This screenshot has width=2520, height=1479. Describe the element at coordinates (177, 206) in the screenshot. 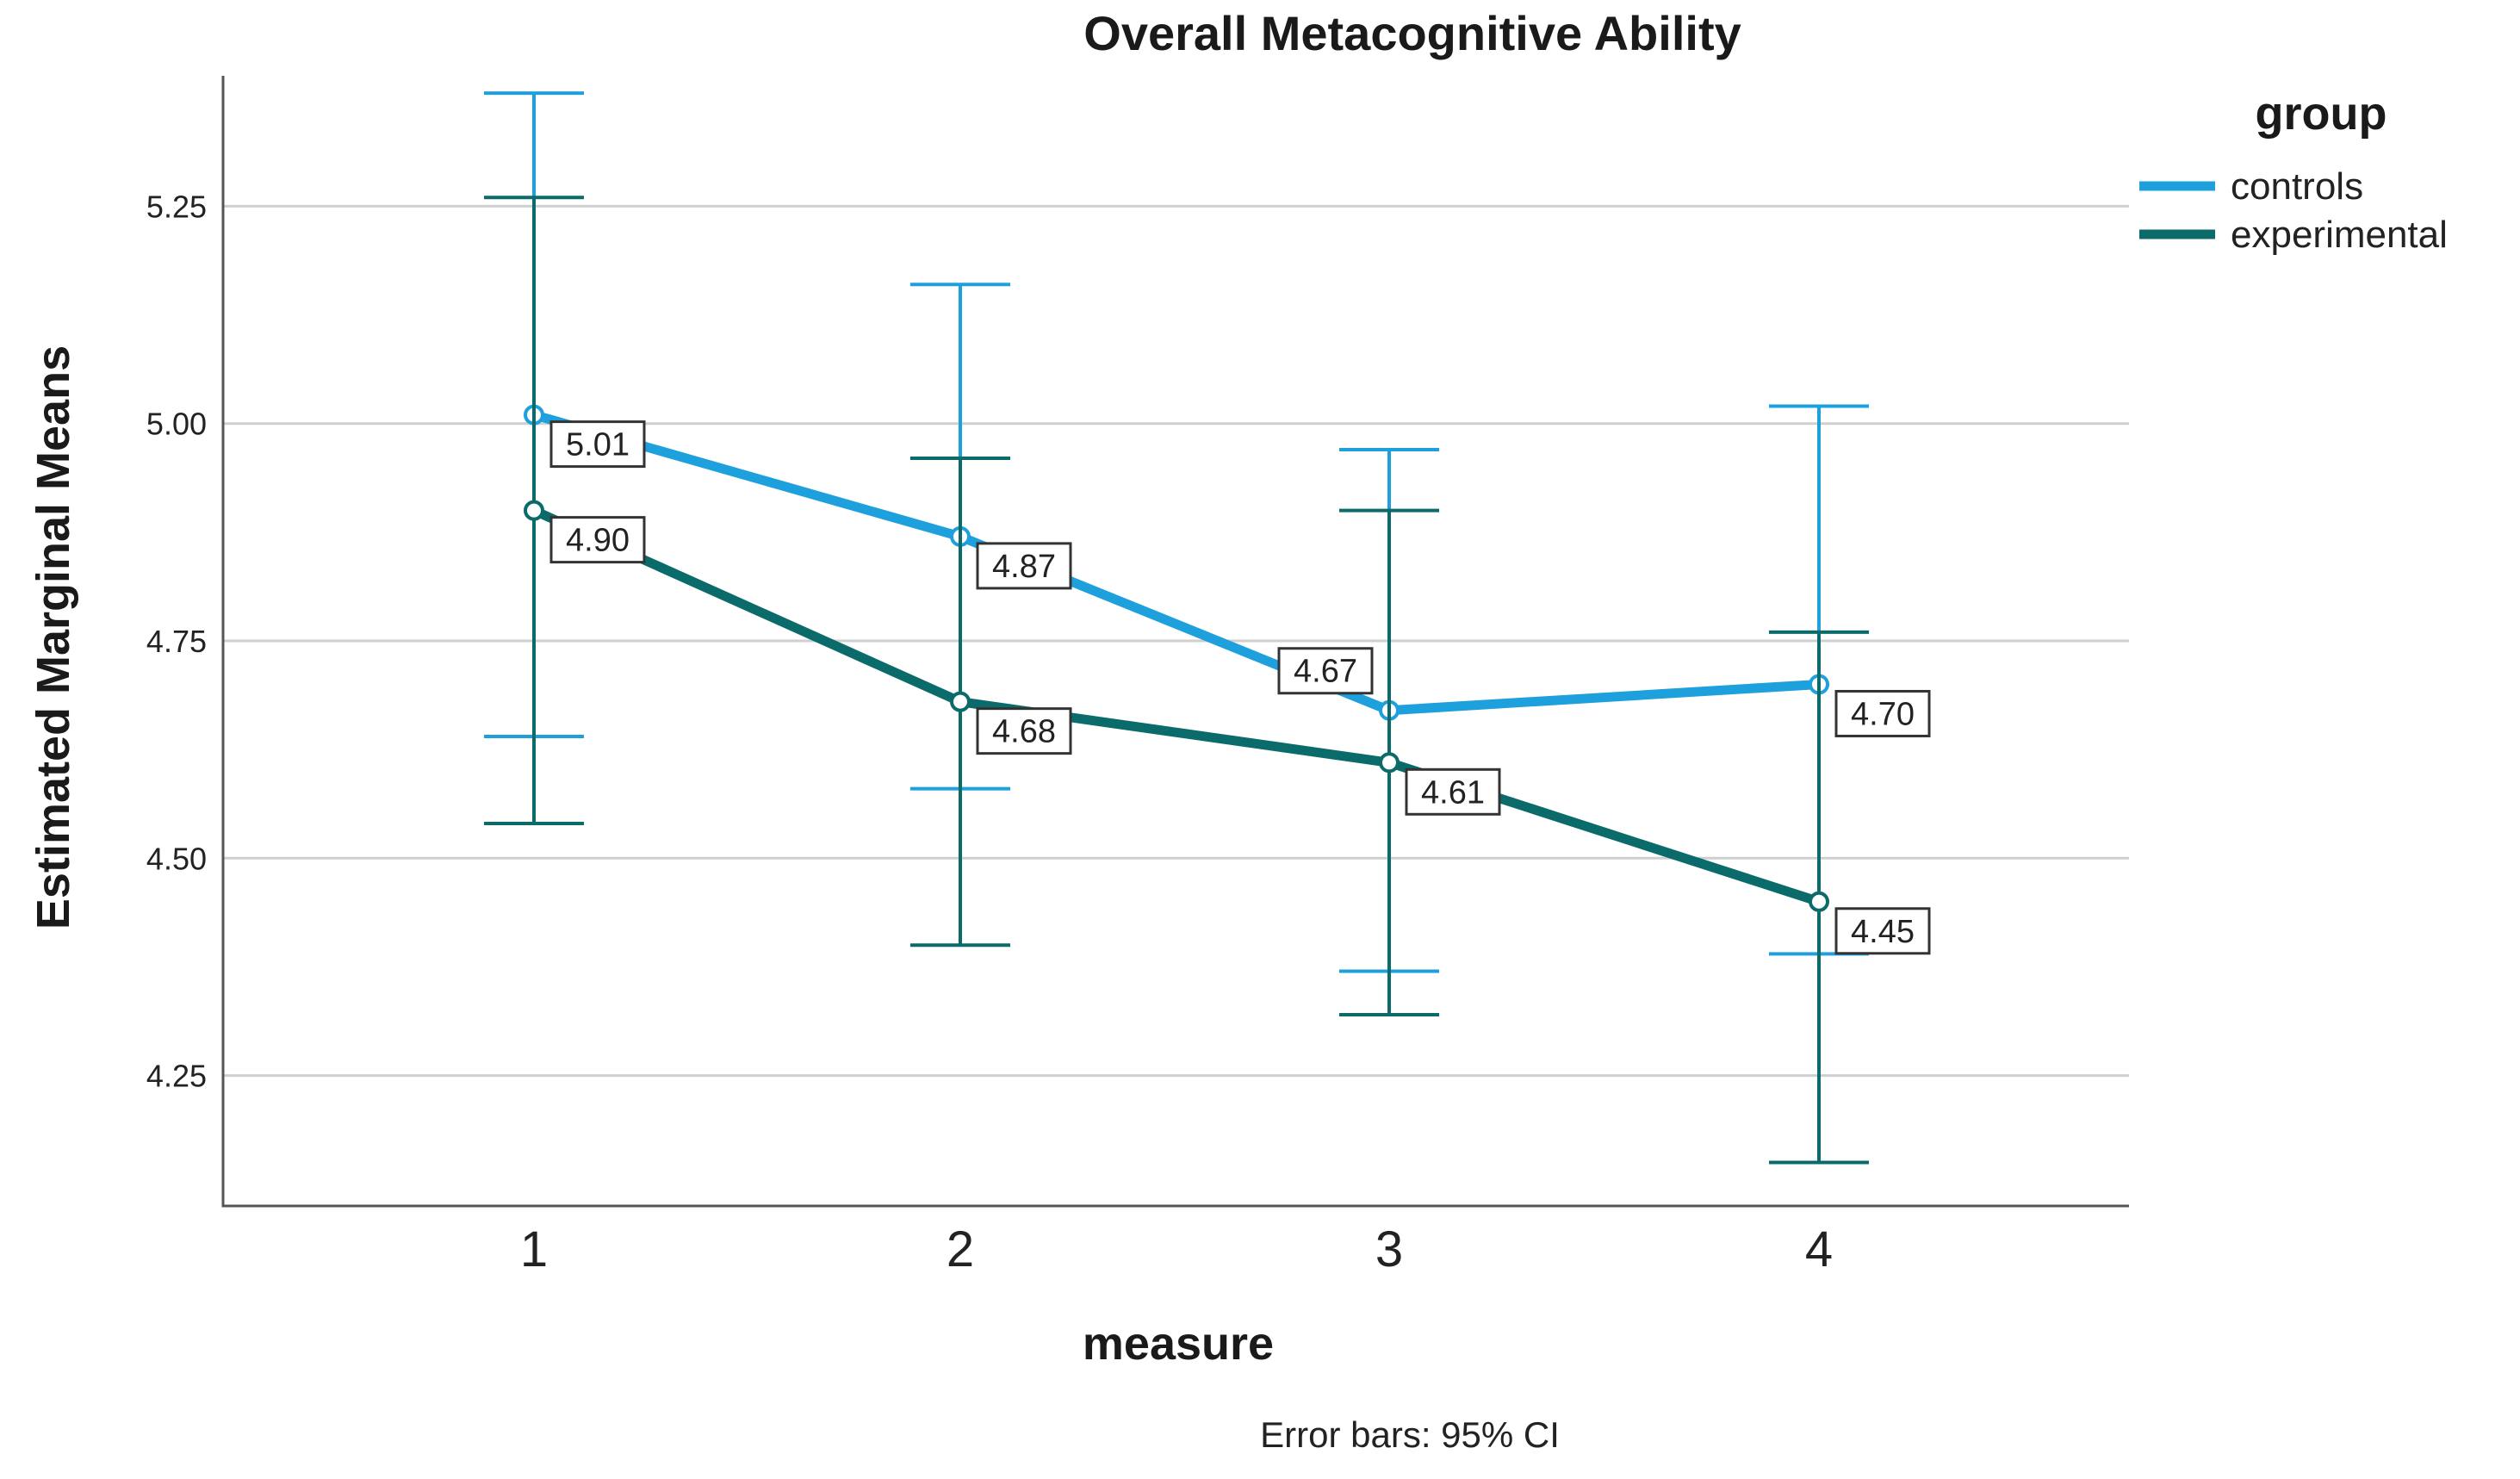

I see `y-tick-label: 5.25` at that location.